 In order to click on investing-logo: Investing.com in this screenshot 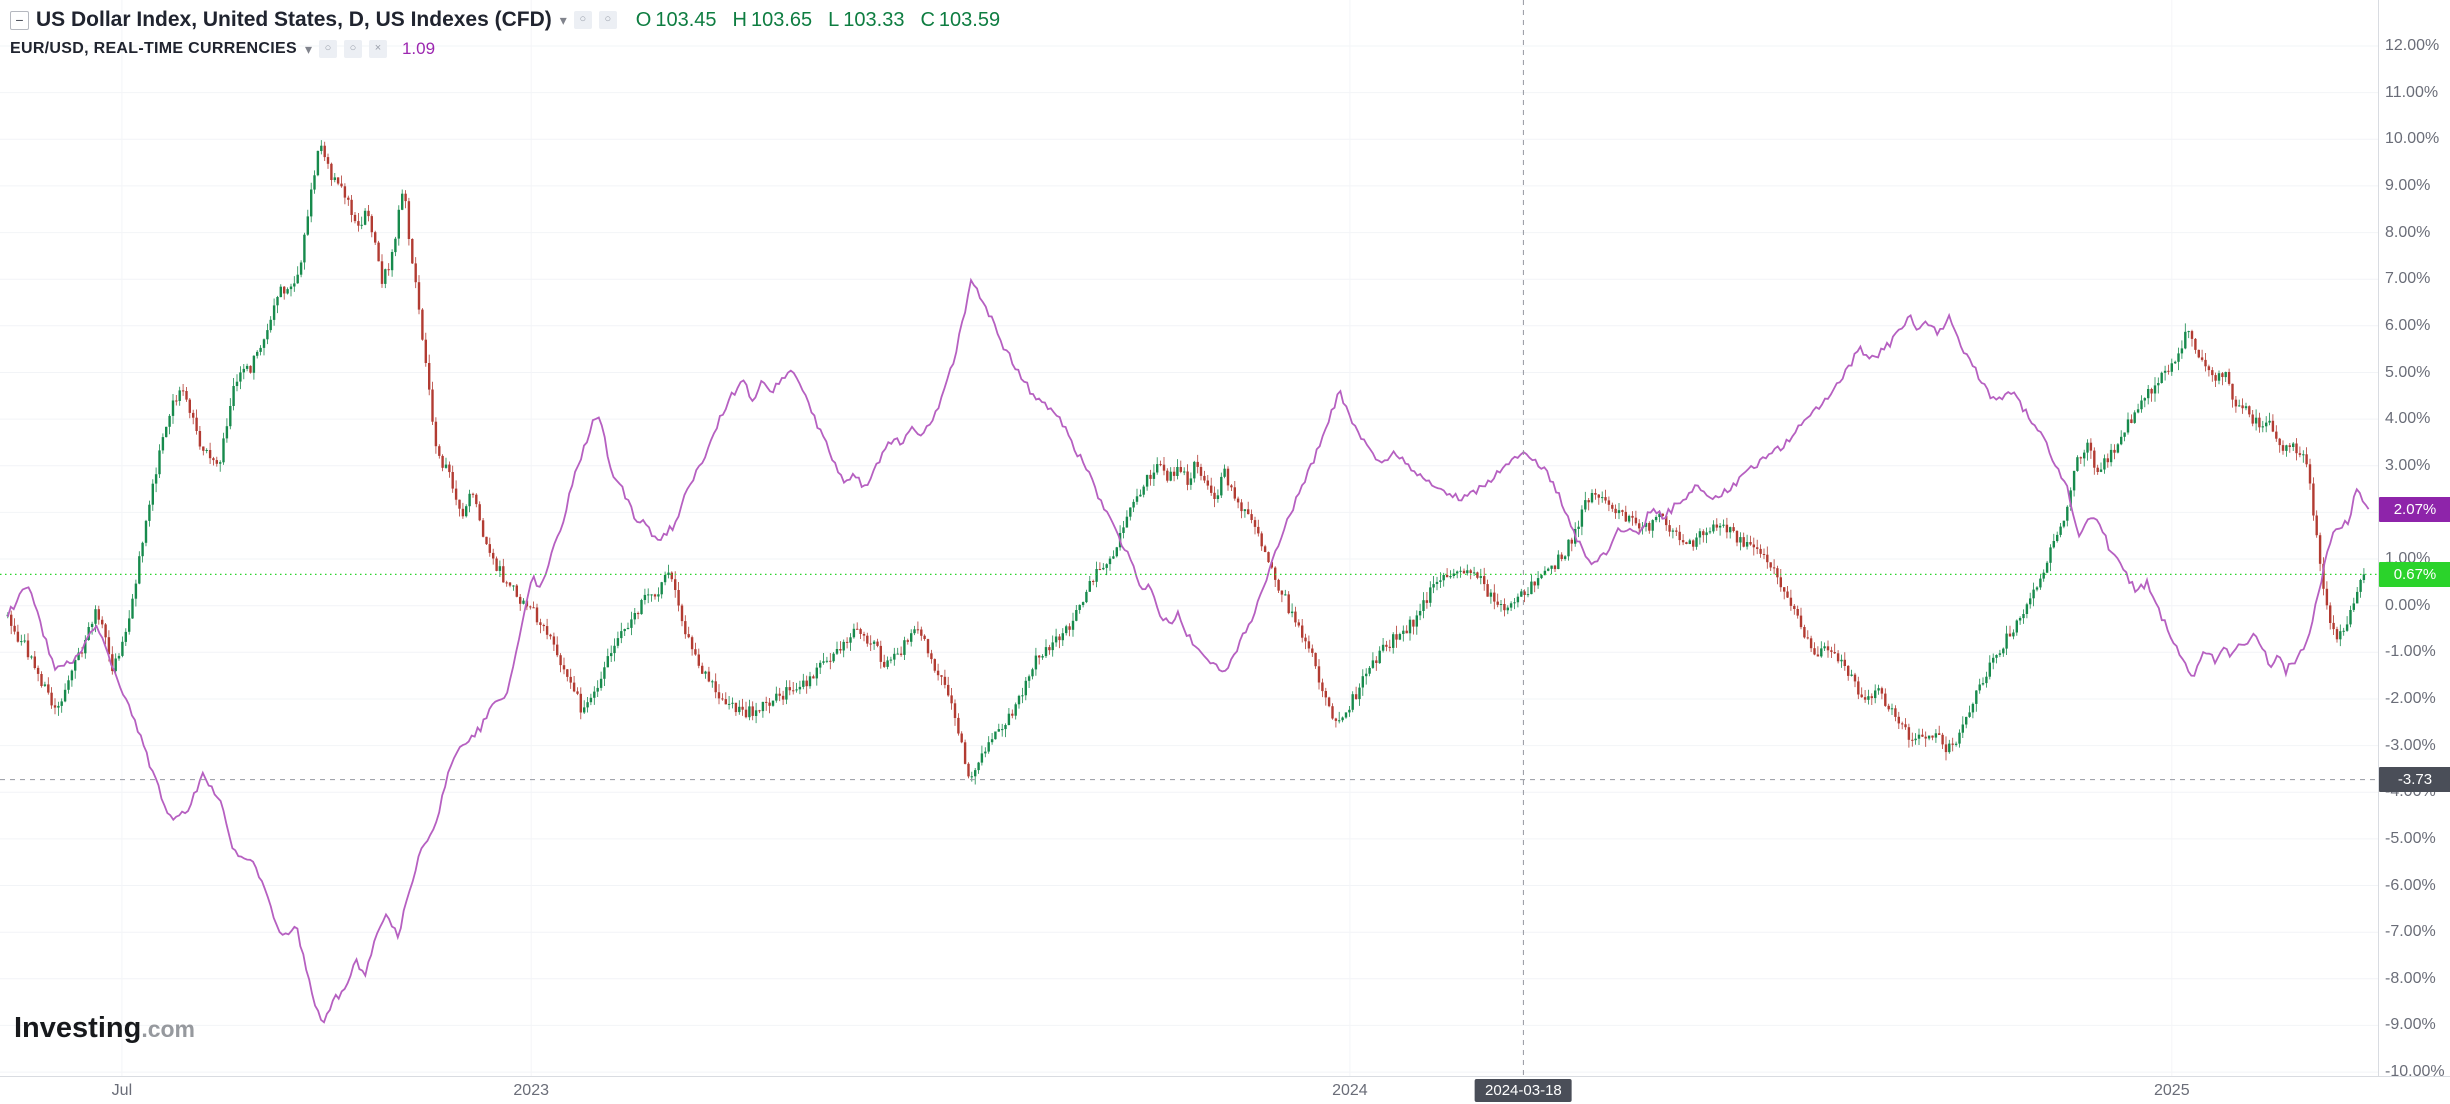, I will do `click(104, 1028)`.